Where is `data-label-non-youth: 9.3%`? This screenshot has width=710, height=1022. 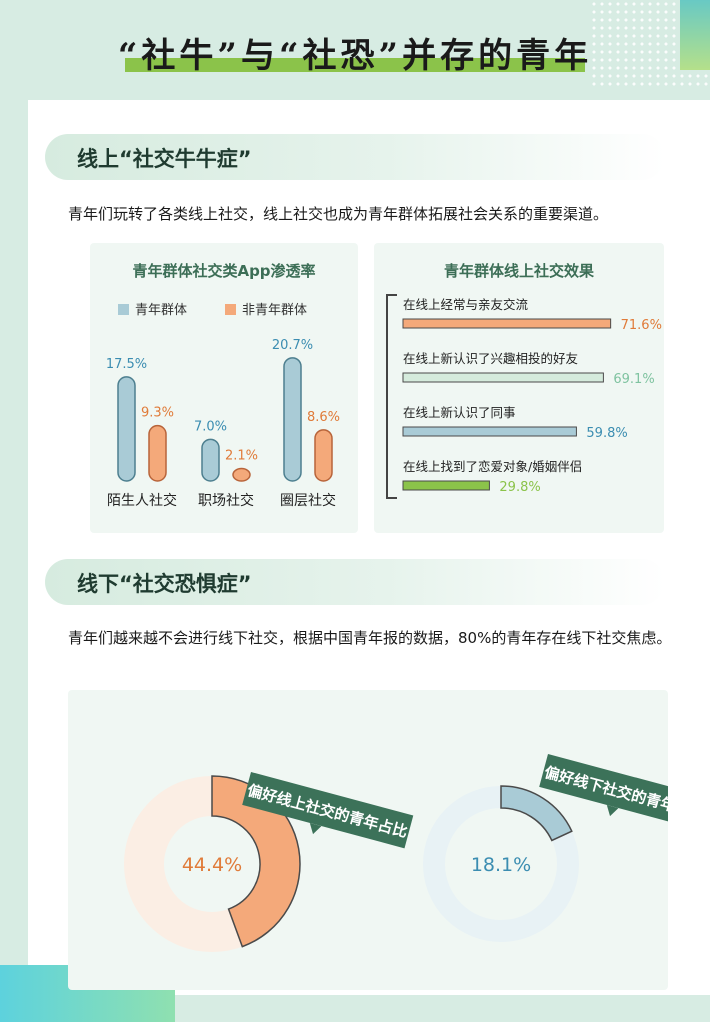
data-label-non-youth: 9.3% is located at coordinates (157, 413).